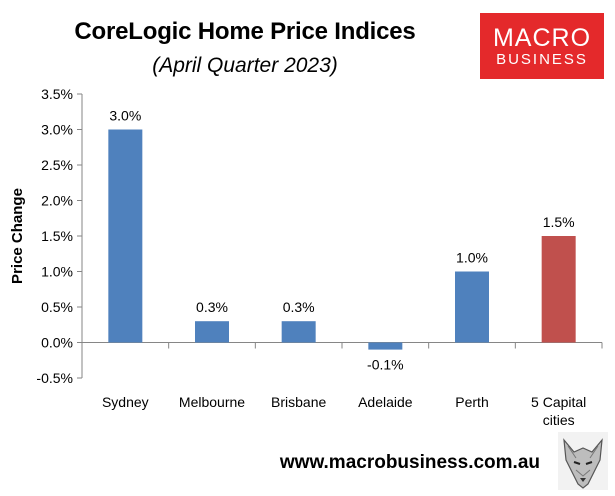 The height and width of the screenshot is (496, 615). Describe the element at coordinates (54, 378) in the screenshot. I see `y-tick-label: -0.5%` at that location.